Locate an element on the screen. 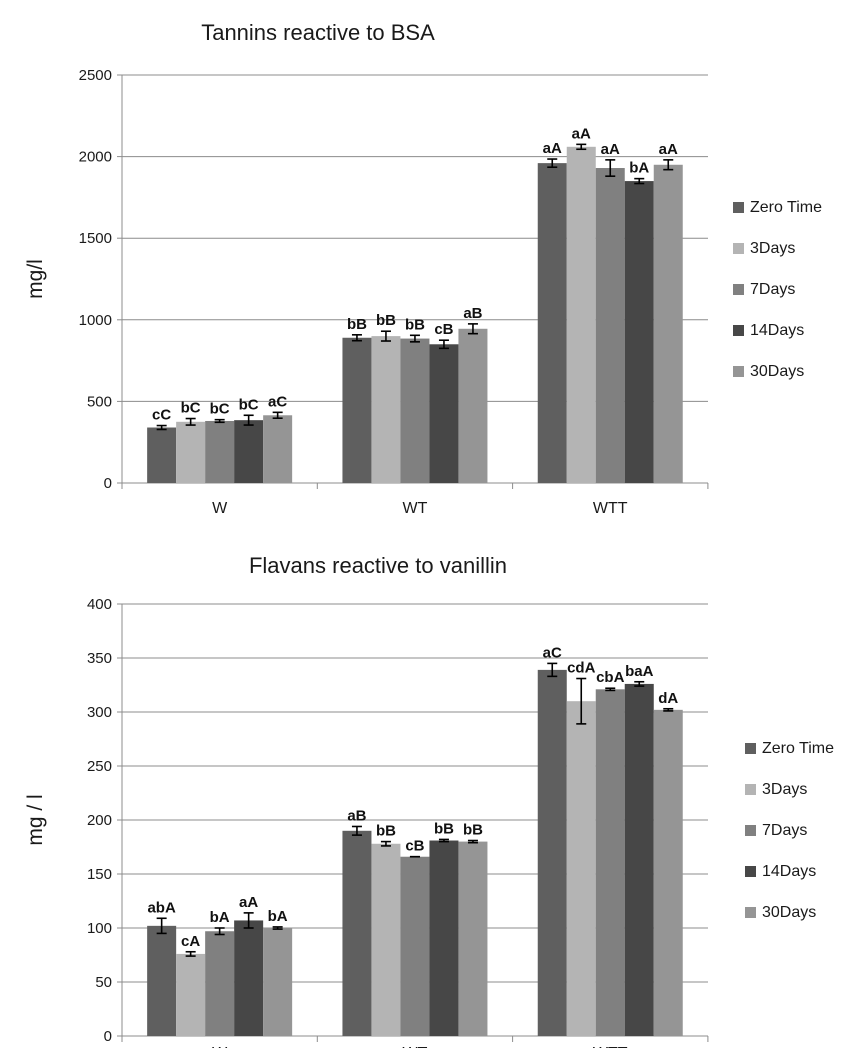 This screenshot has width=856, height=1053. chart1-ytick-label: 0 is located at coordinates (108, 483).